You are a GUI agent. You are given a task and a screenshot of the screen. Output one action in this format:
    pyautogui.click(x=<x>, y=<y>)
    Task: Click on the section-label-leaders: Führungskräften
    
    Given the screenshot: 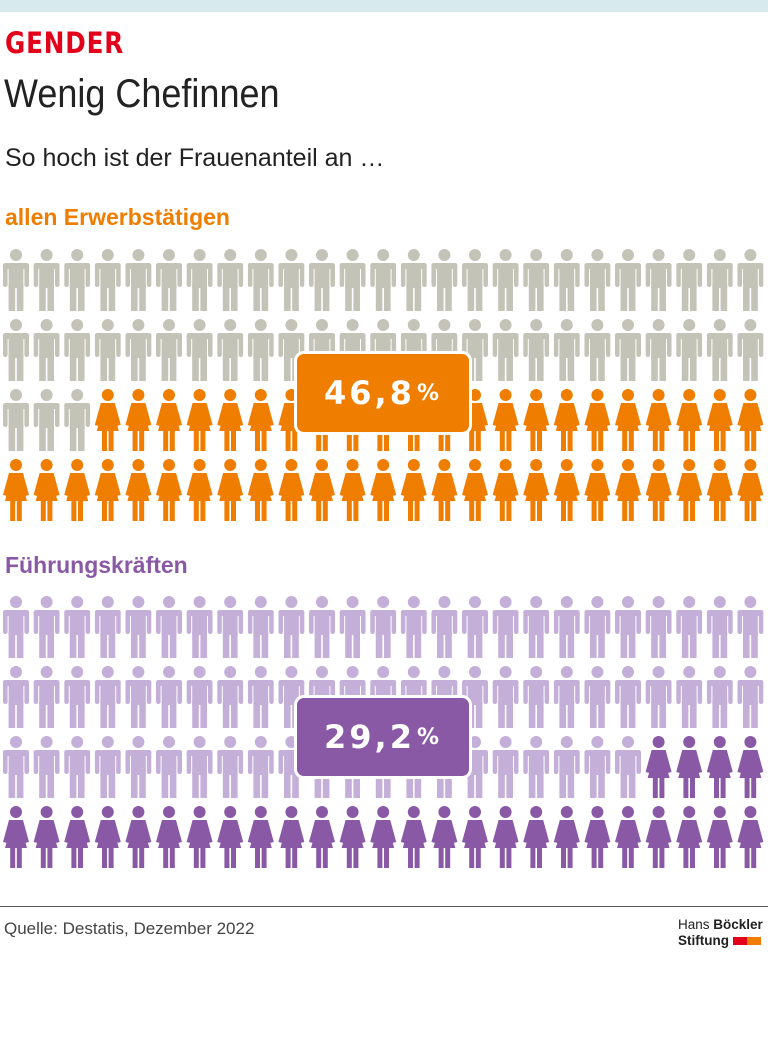 What is the action you would take?
    pyautogui.click(x=96, y=565)
    